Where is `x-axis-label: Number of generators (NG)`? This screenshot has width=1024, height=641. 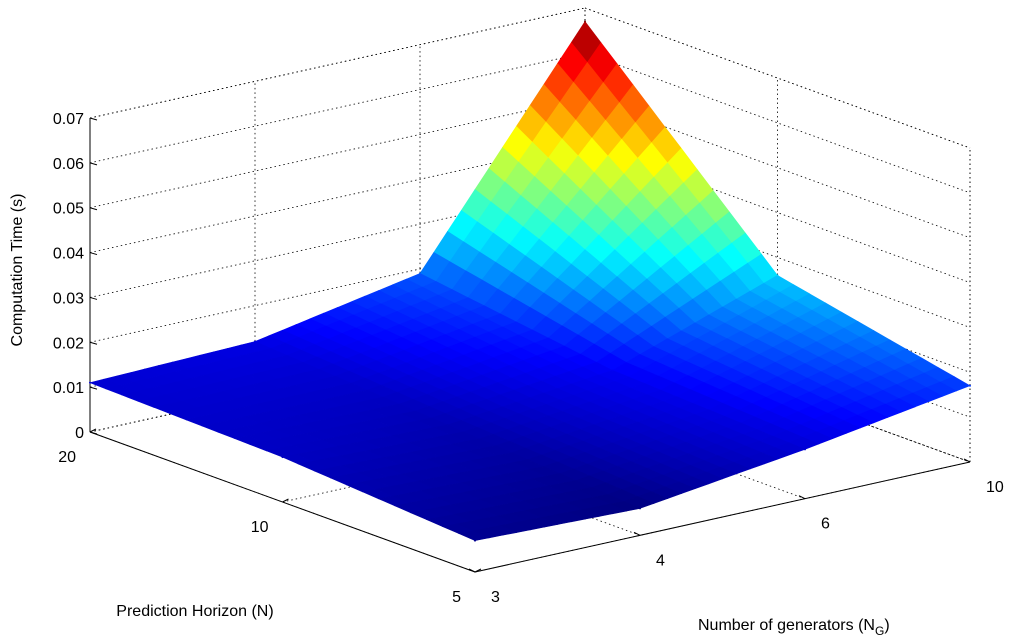 x-axis-label: Number of generators (NG) is located at coordinates (794, 627).